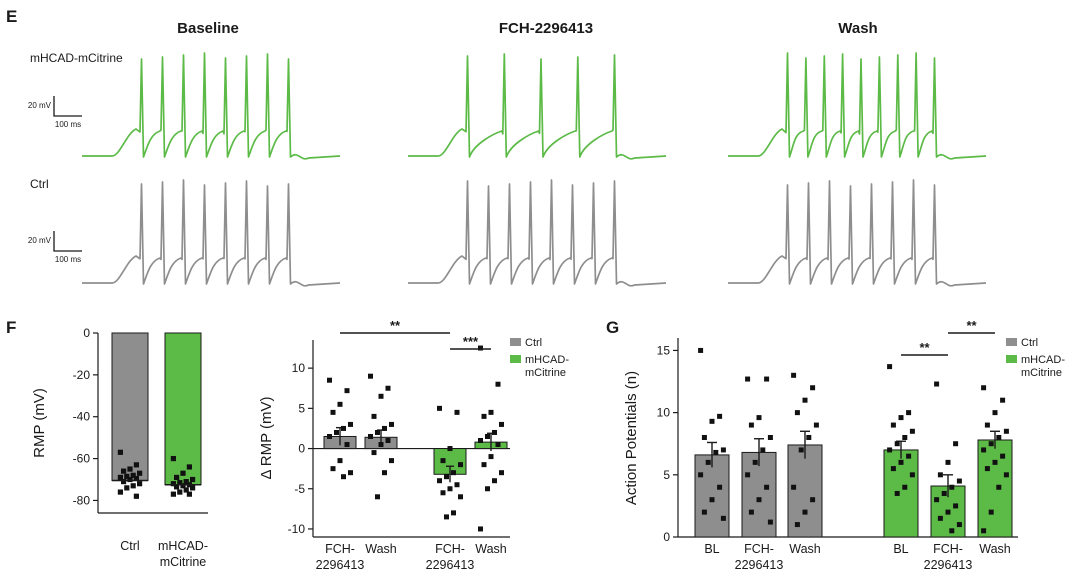 This screenshot has width=1080, height=579. Describe the element at coordinates (82, 375) in the screenshot. I see `y-tick-label: -20` at that location.